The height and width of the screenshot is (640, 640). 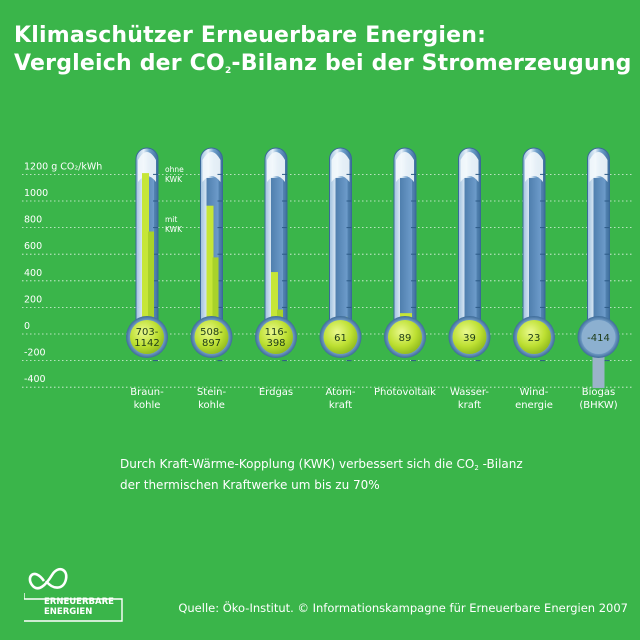 I want to click on thermometer: 23, so click(x=534, y=254).